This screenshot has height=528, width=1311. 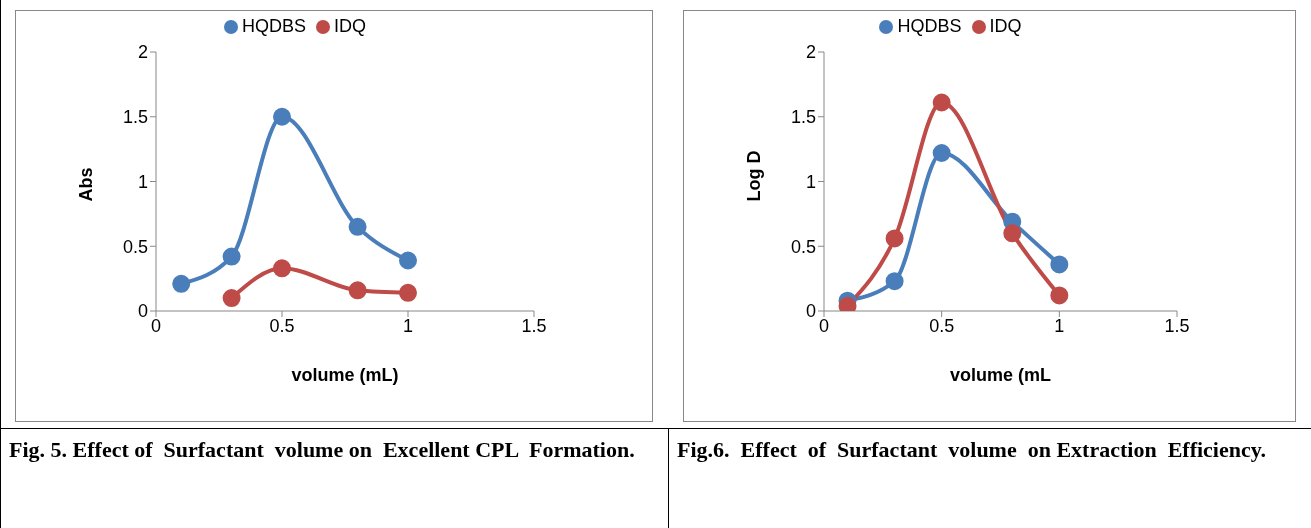 What do you see at coordinates (754, 176) in the screenshot?
I see `y-axis-title: Log D` at bounding box center [754, 176].